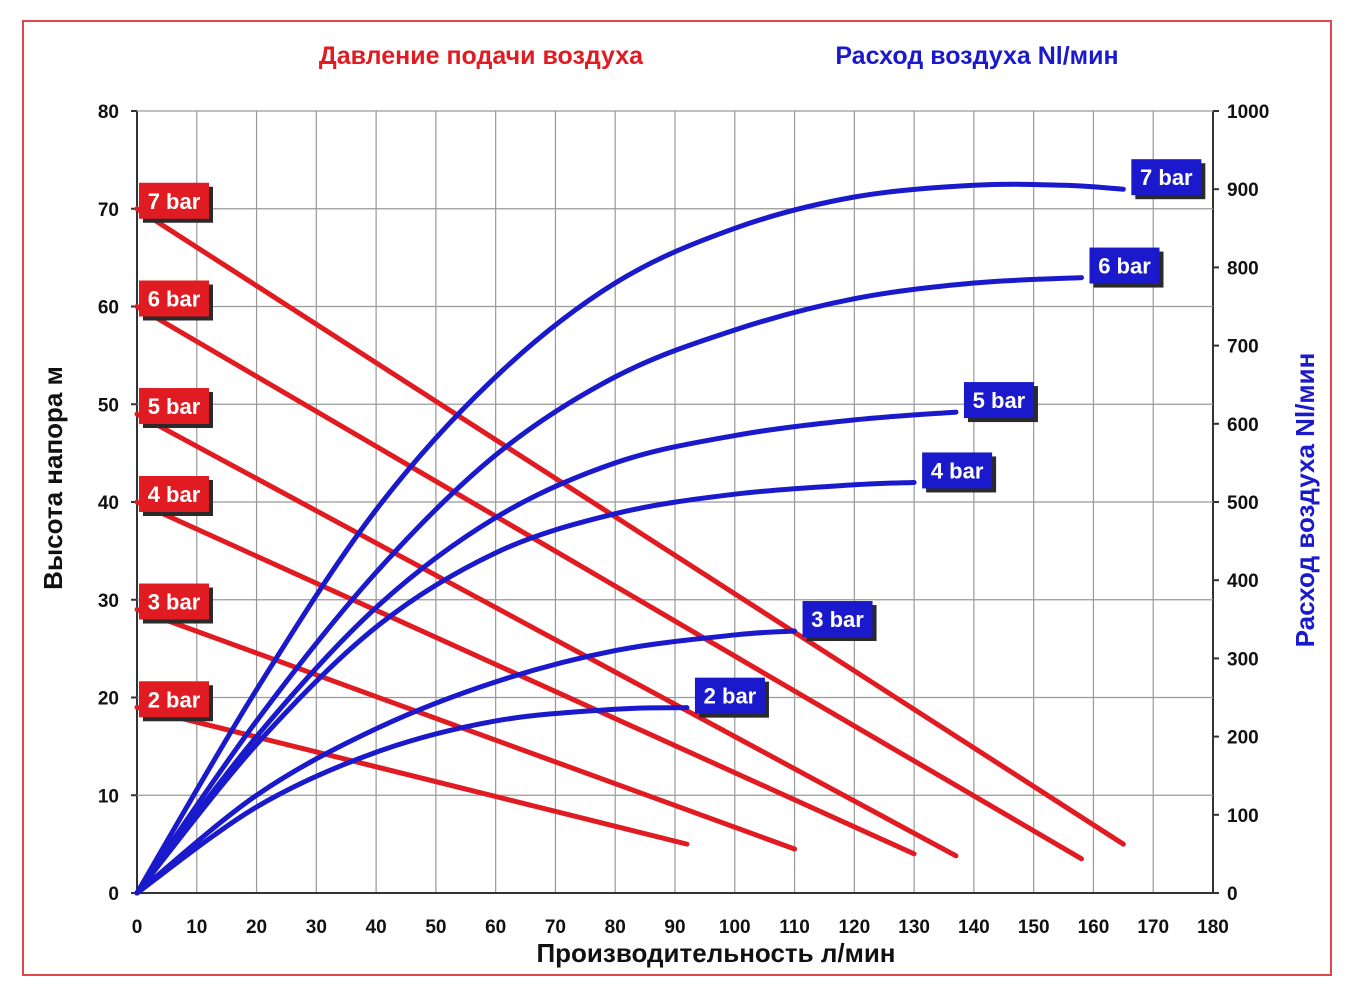 This screenshot has width=1362, height=1000. What do you see at coordinates (674, 927) in the screenshot?
I see `x-tick-label: 90` at bounding box center [674, 927].